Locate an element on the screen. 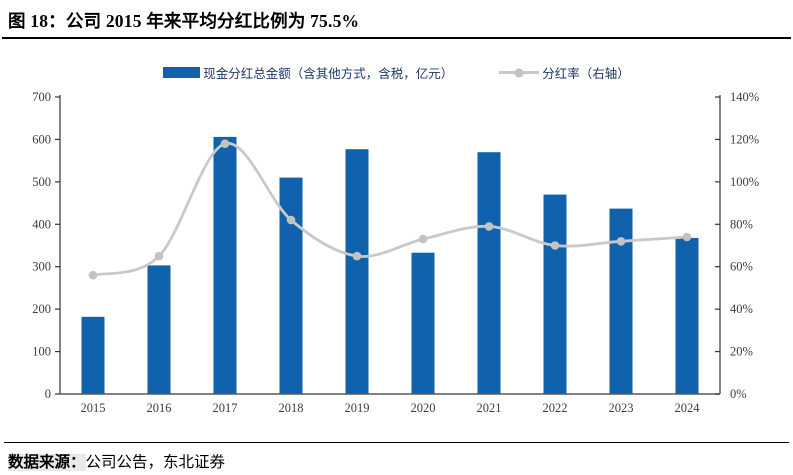  bar-2024 is located at coordinates (687, 315).